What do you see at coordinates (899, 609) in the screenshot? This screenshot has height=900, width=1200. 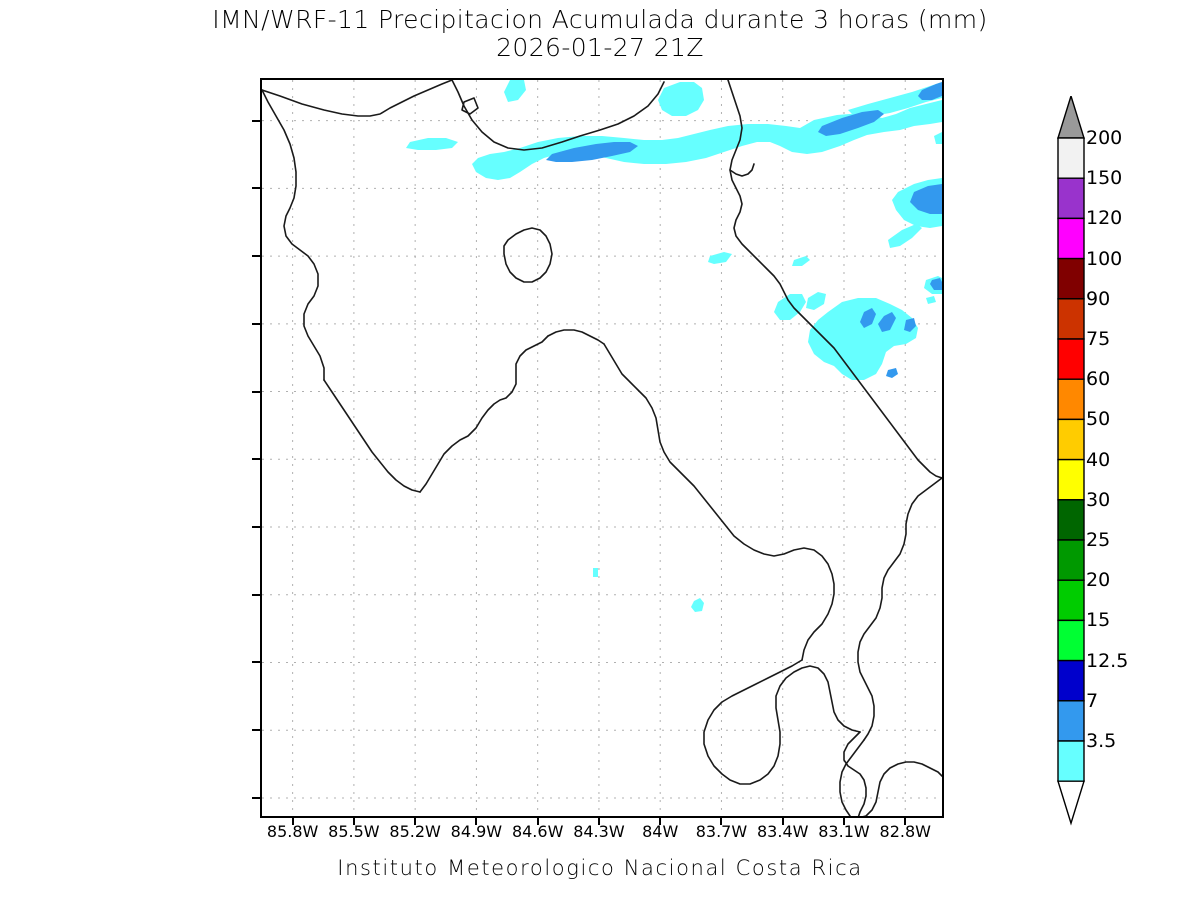 I see `border-panama-inland` at bounding box center [899, 609].